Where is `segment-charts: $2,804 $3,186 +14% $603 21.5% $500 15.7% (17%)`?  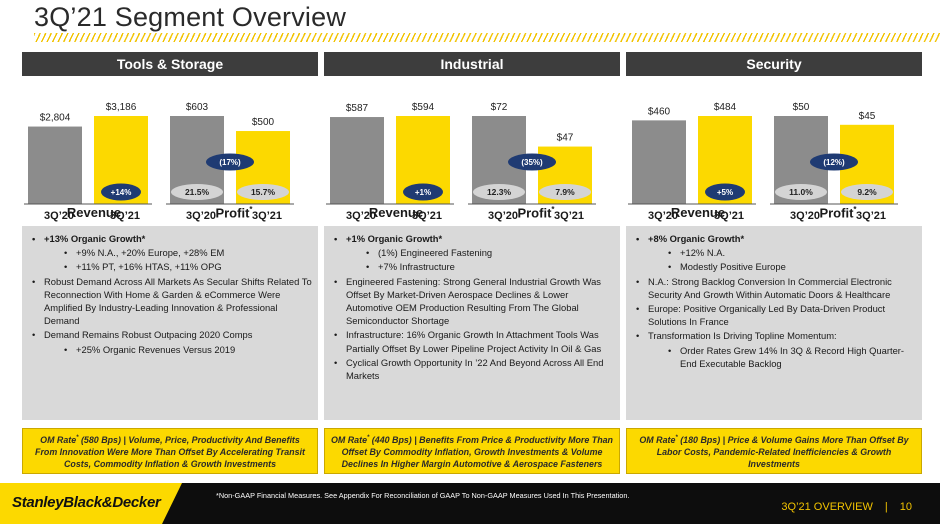 segment-charts: $2,804 $3,186 +14% $603 21.5% $500 15.7% (17%) is located at coordinates (170, 151).